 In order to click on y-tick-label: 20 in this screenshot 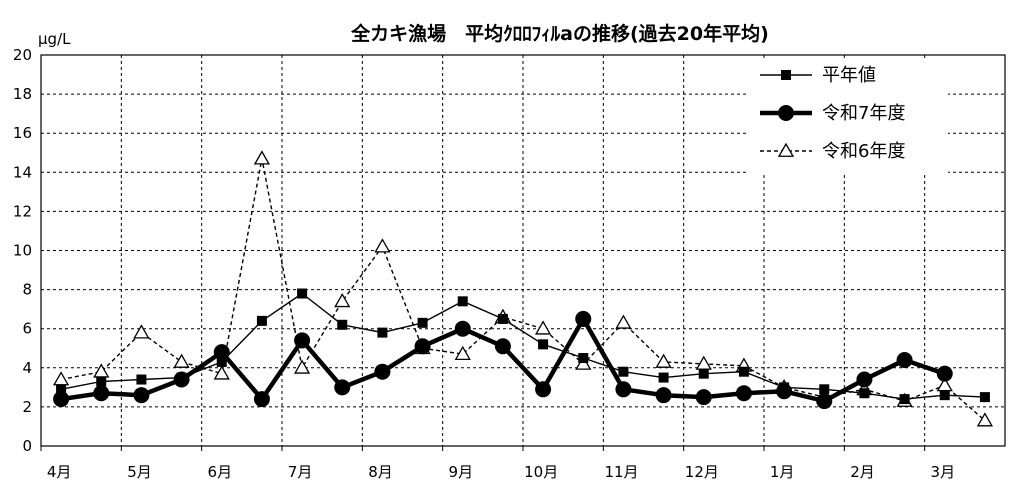, I will do `click(22, 55)`.